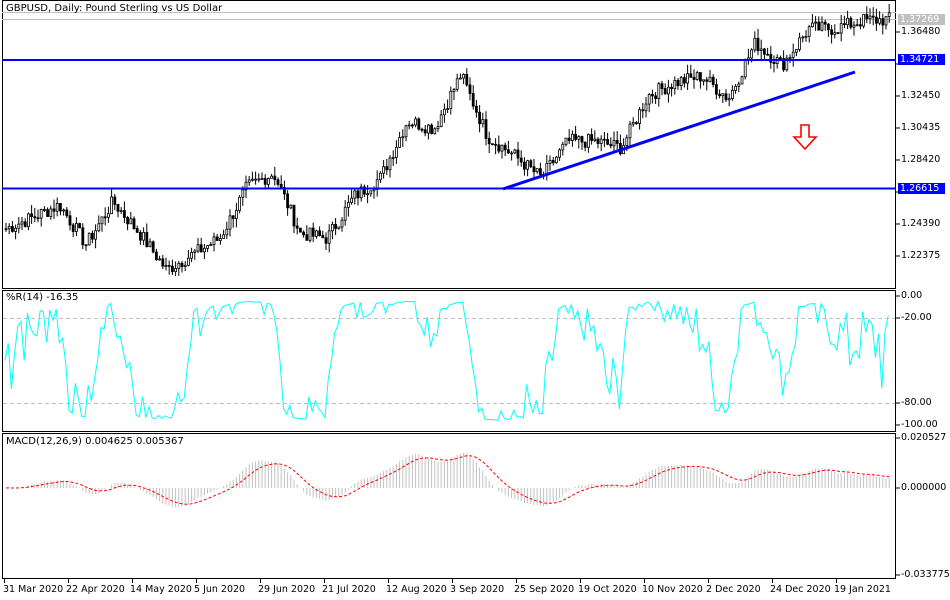 This screenshot has height=600, width=950. Describe the element at coordinates (924, 437) in the screenshot. I see `macd-axis-label: 0.020527` at that location.